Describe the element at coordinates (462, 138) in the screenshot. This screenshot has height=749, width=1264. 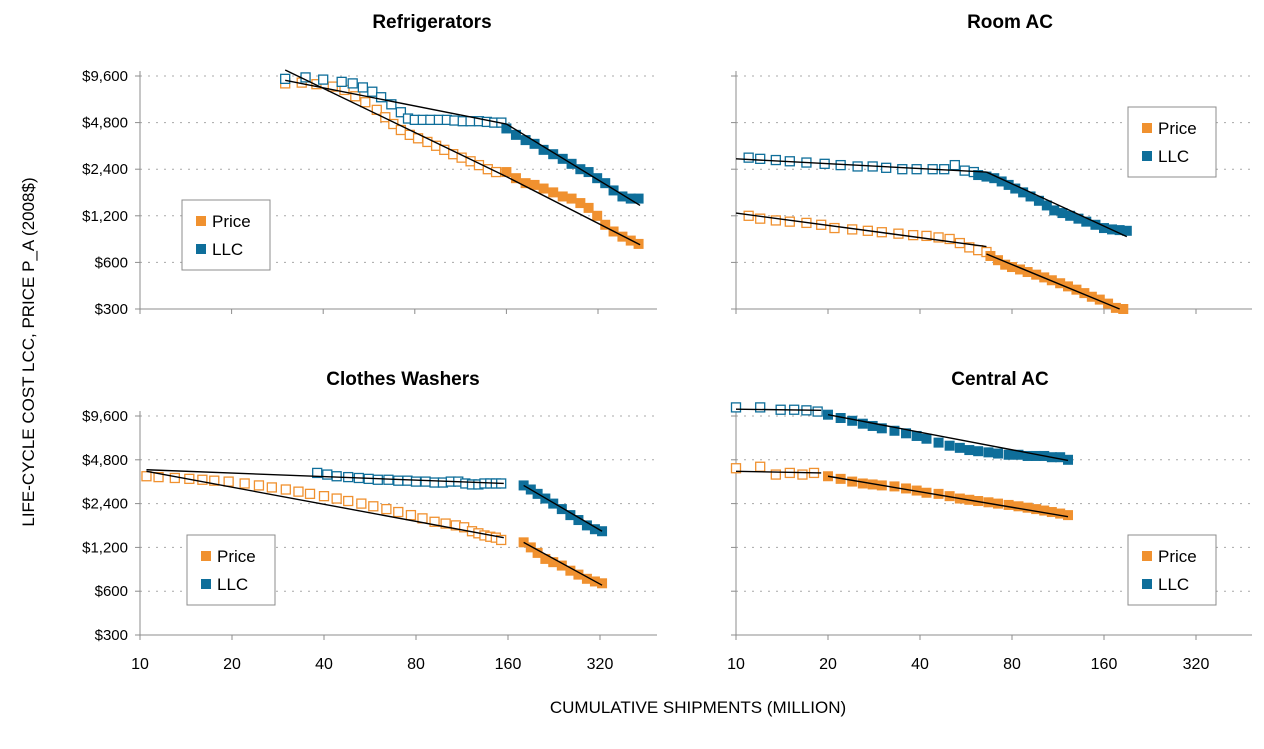
I see `series-llc` at that location.